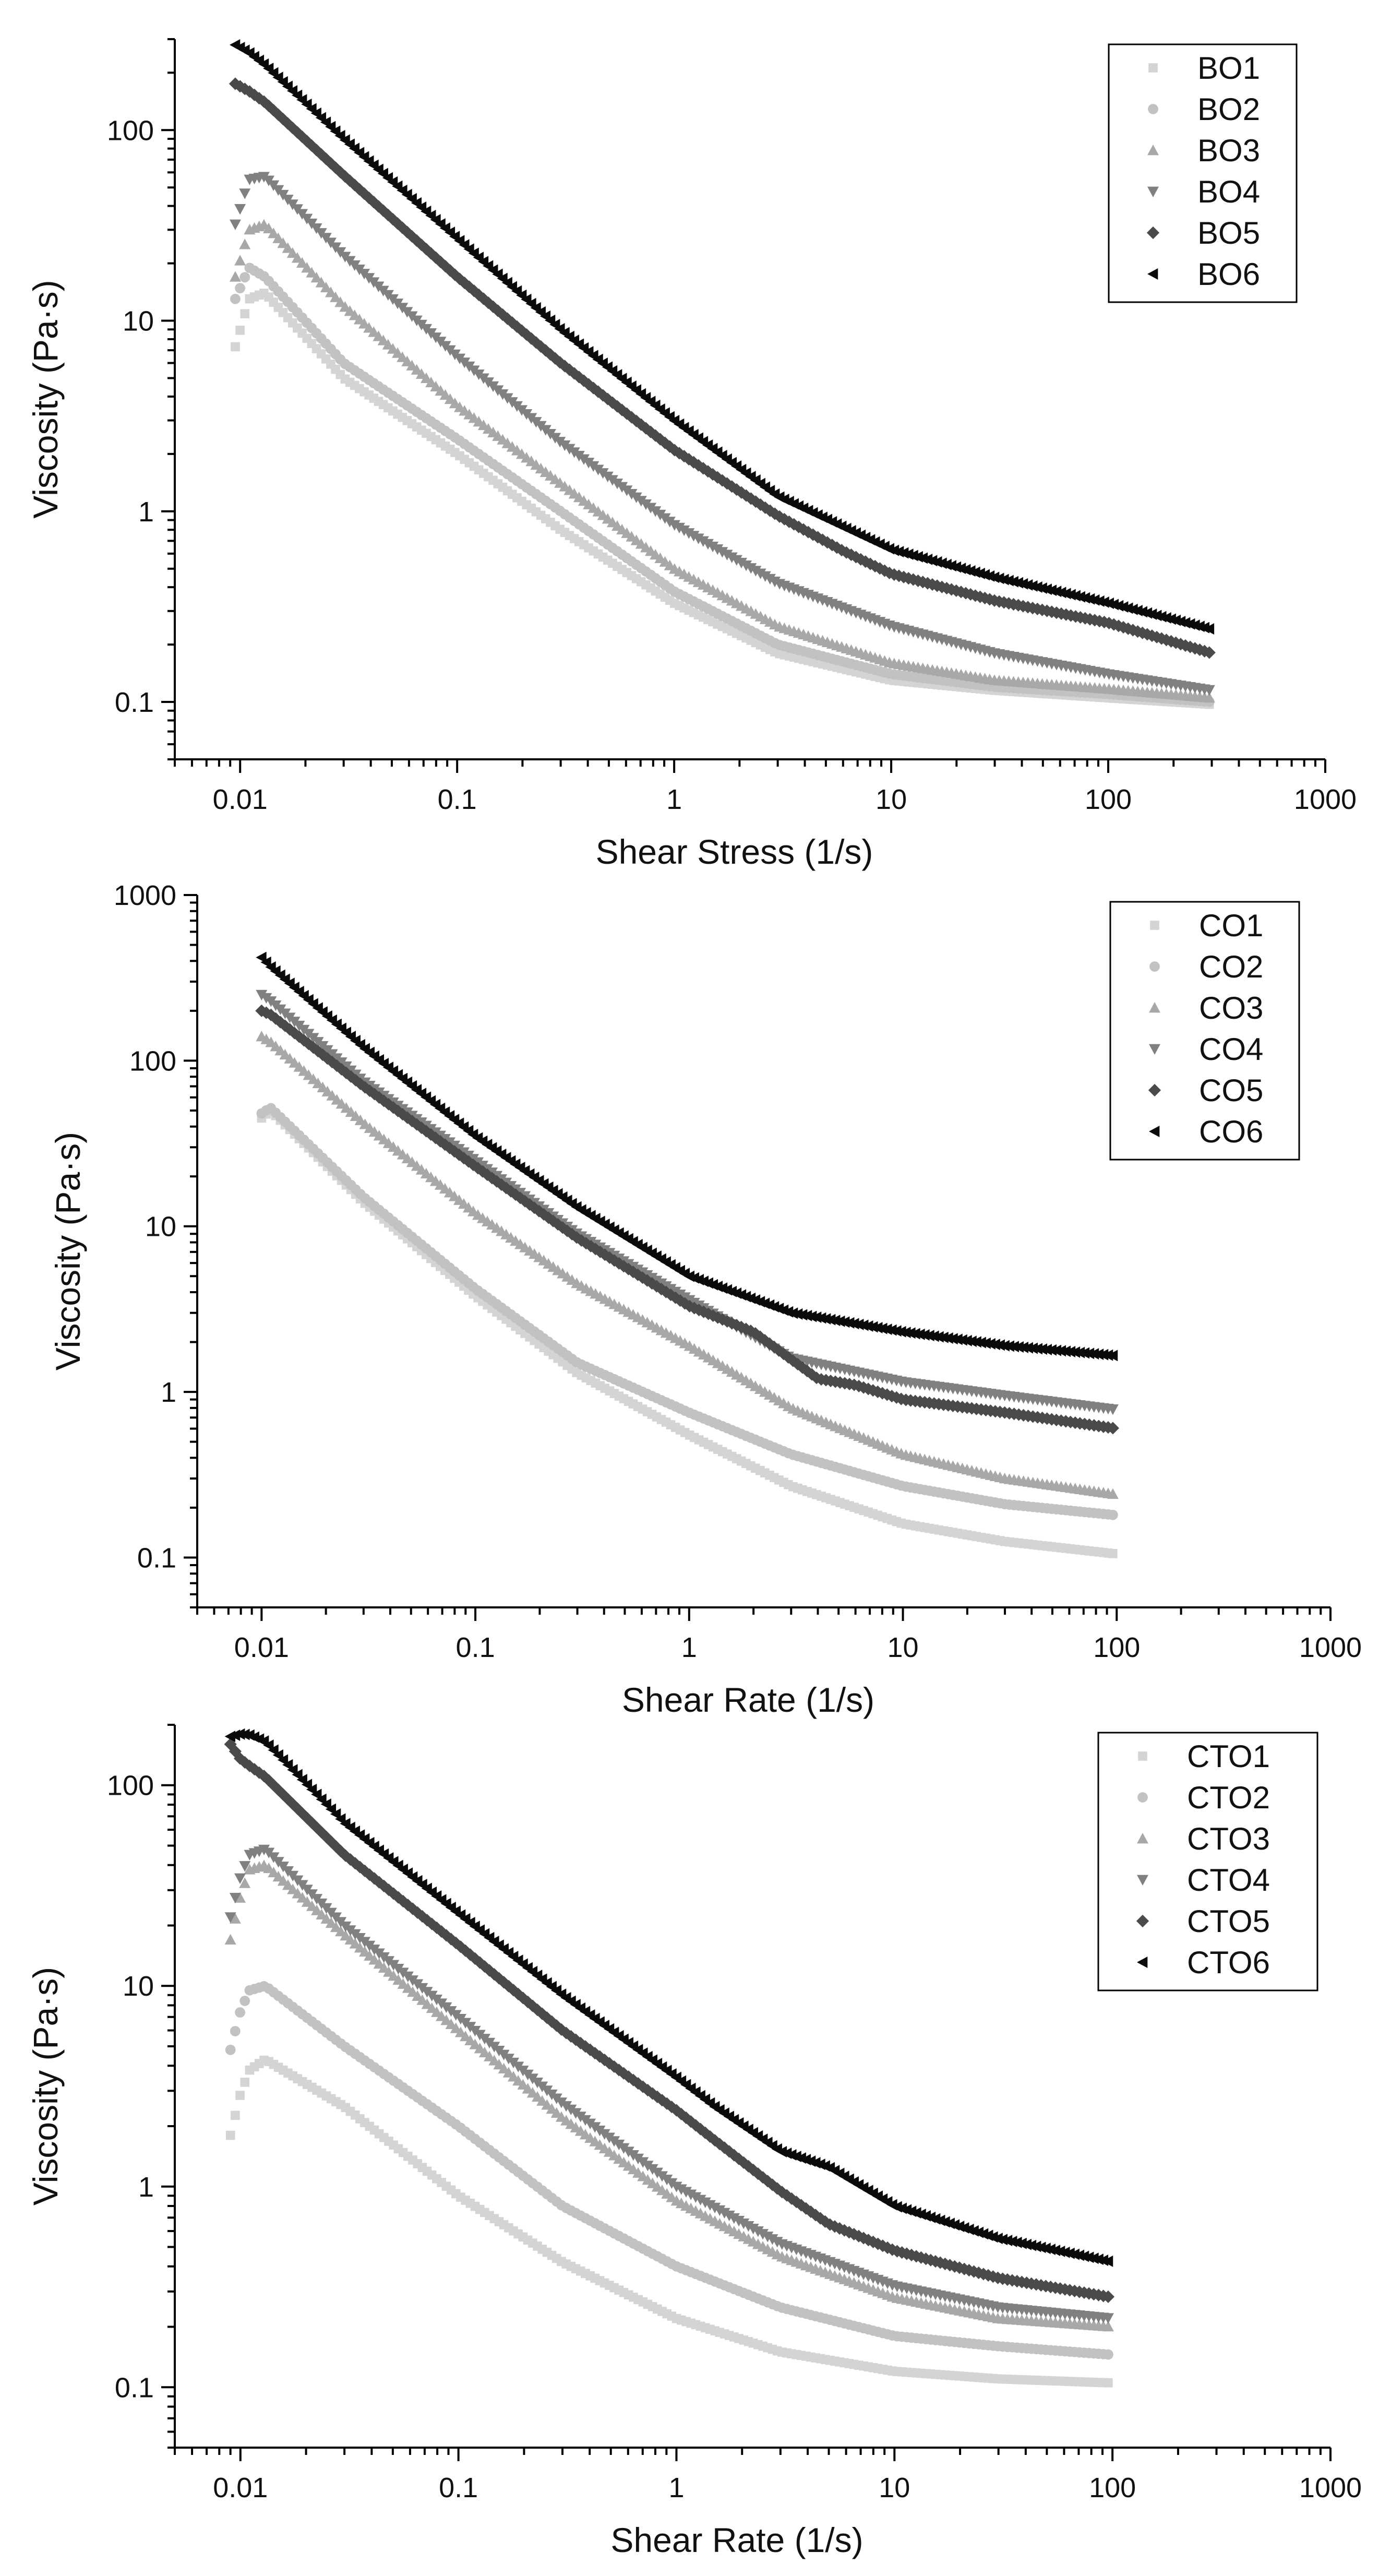 The width and height of the screenshot is (1391, 2576). I want to click on series-CO4, so click(687, 1202).